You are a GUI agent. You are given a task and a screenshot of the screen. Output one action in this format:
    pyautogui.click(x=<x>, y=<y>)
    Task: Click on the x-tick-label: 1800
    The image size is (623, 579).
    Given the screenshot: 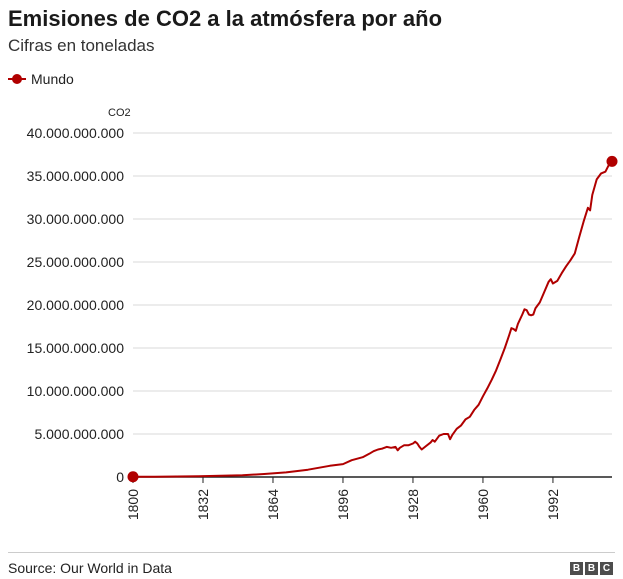 What is the action you would take?
    pyautogui.click(x=133, y=504)
    